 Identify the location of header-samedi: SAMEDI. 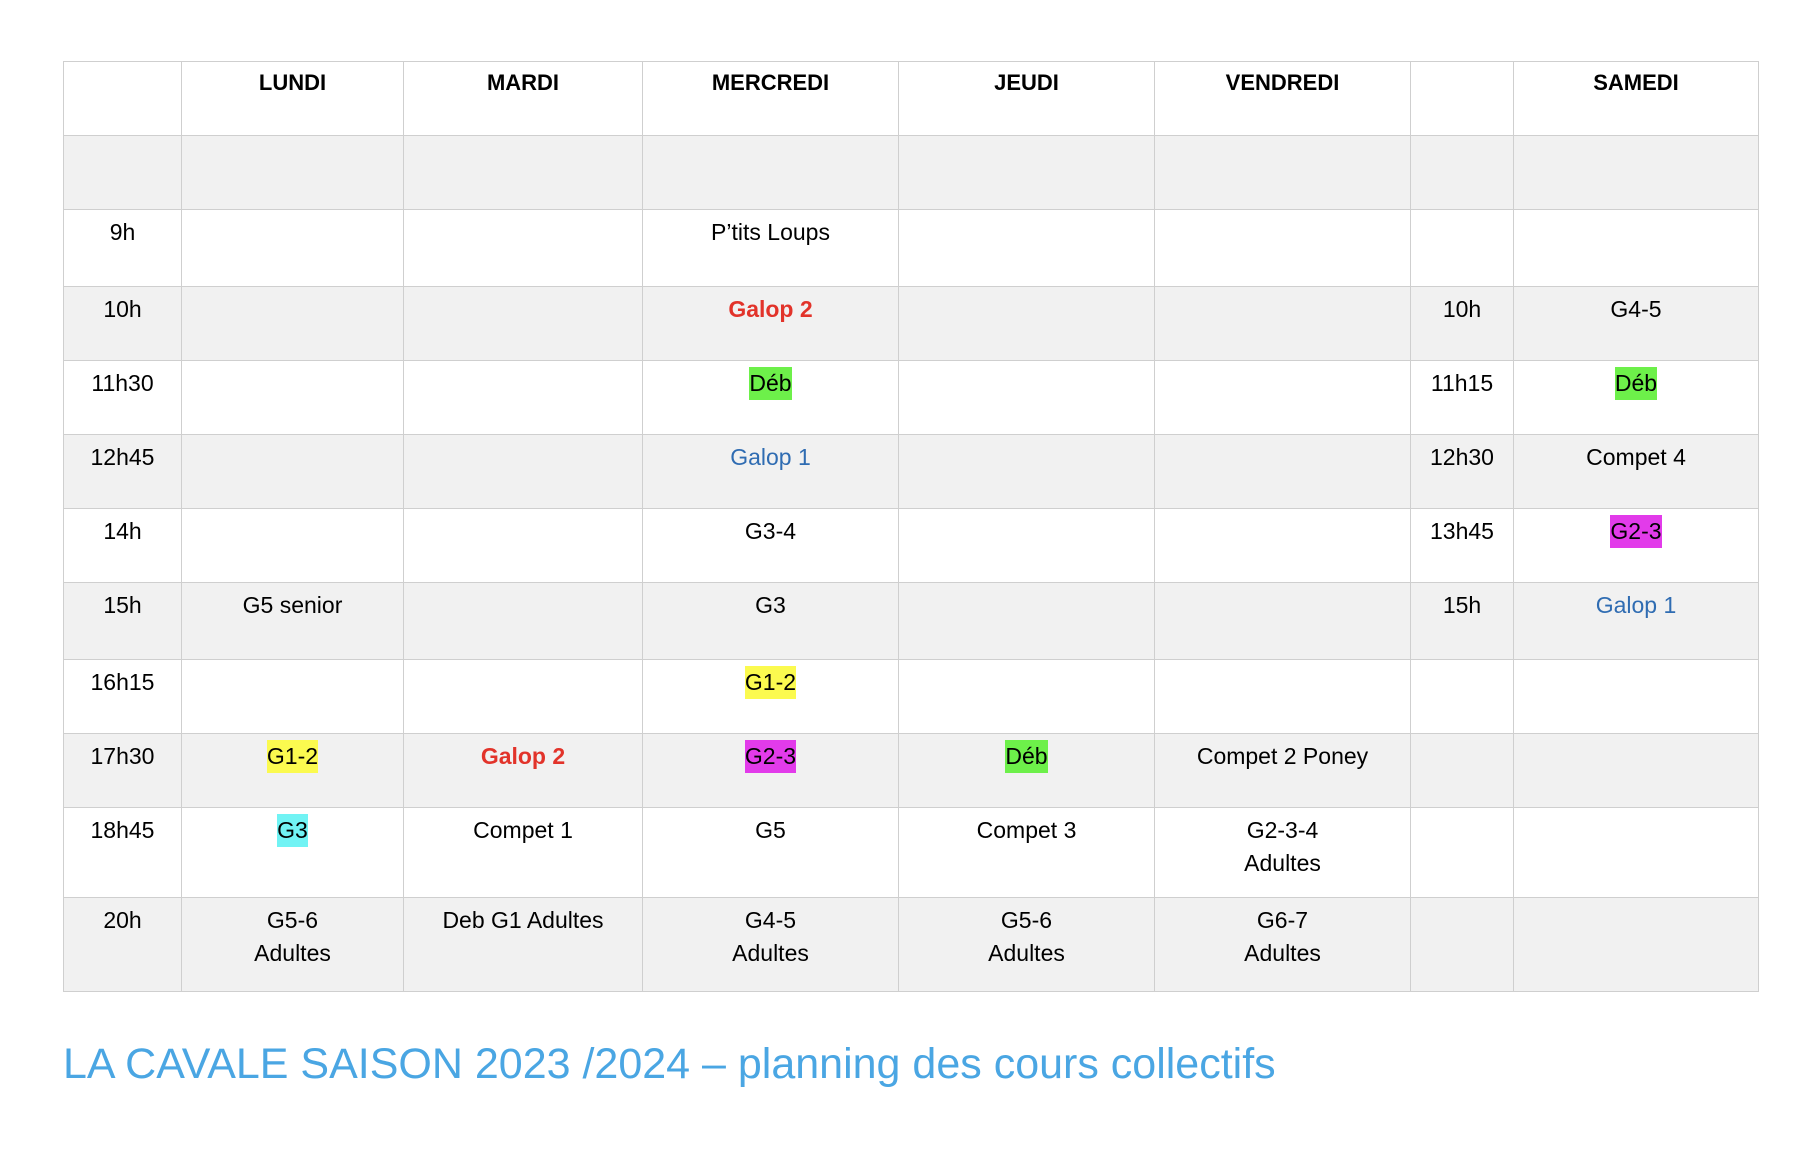
(1636, 98).